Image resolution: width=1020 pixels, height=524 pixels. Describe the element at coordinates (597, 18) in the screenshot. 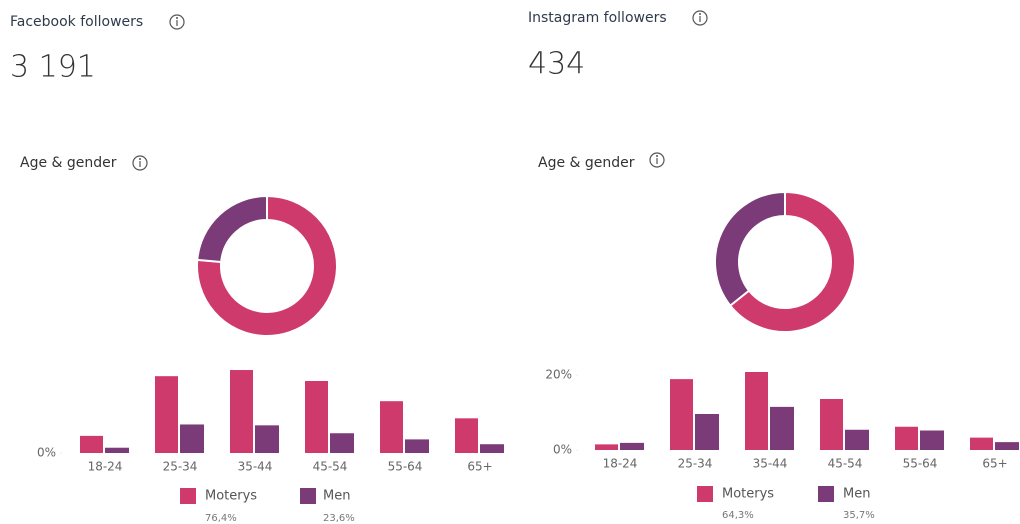

I see `panel-title: Instagram followers` at that location.